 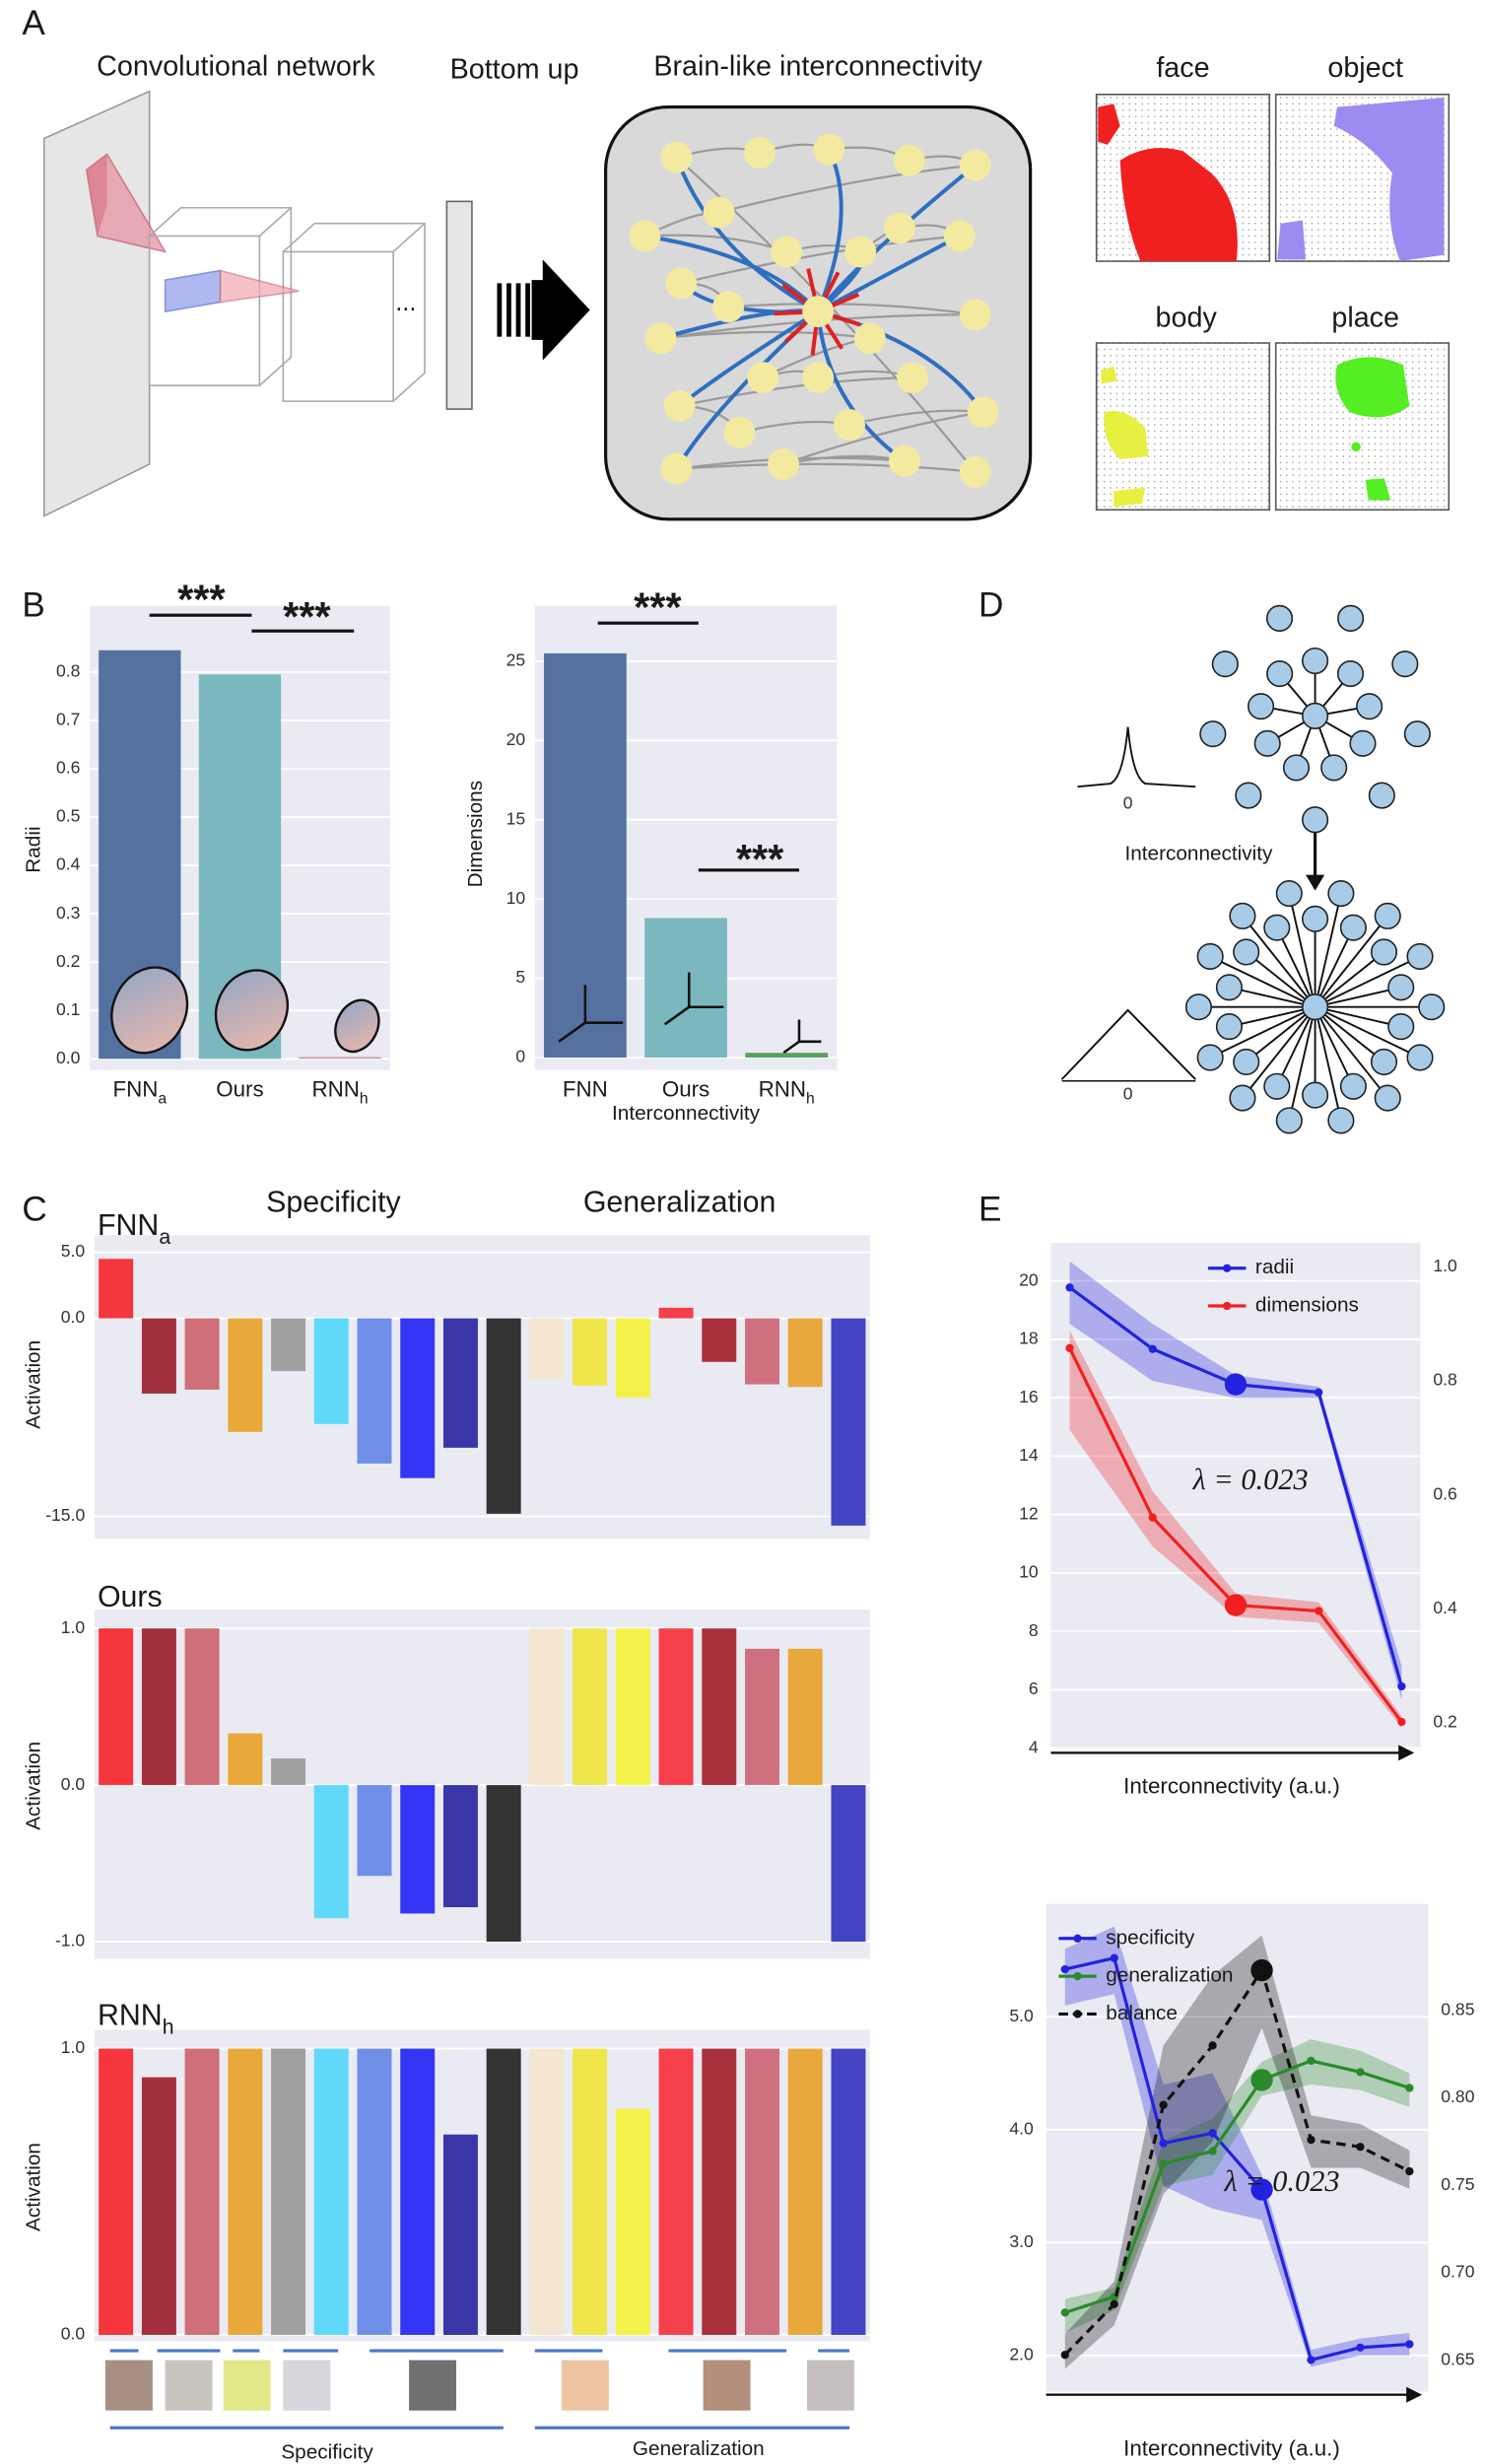 What do you see at coordinates (1034, 1688) in the screenshot?
I see `y-tick-label: 6` at bounding box center [1034, 1688].